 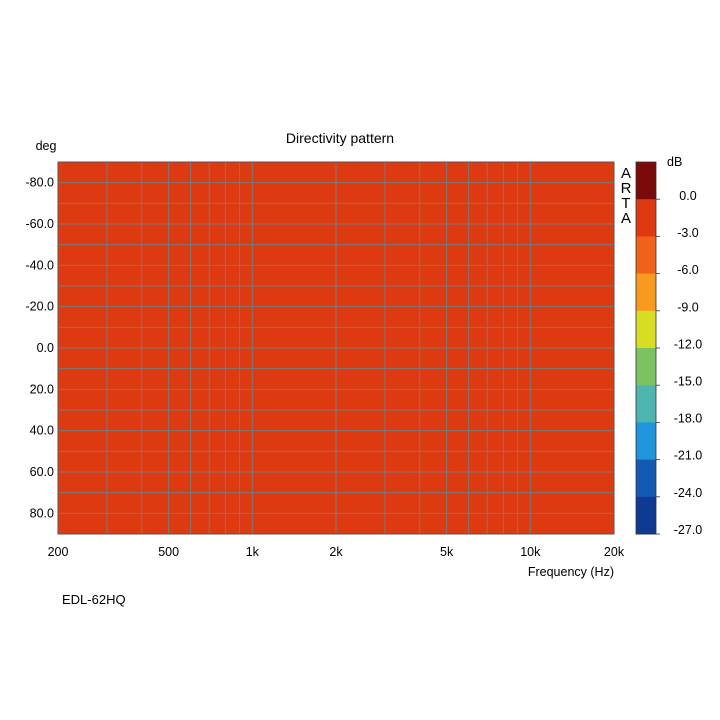 What do you see at coordinates (688, 456) in the screenshot?
I see `colorbar-label: -21.0` at bounding box center [688, 456].